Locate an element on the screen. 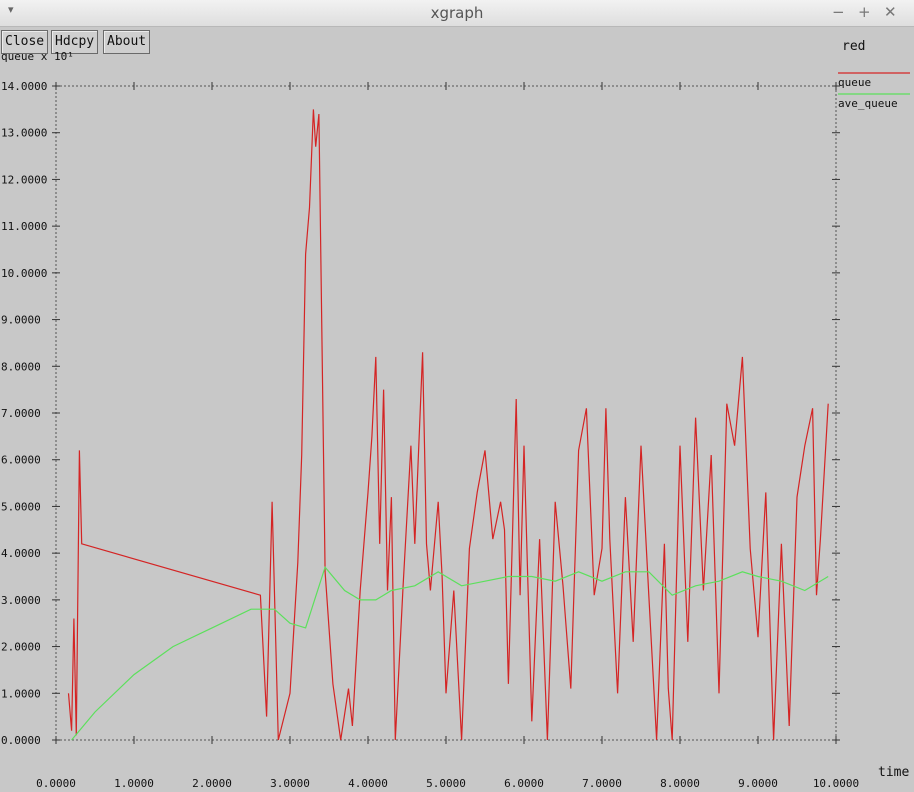  y-tick-label: 6.0000 is located at coordinates (21, 460).